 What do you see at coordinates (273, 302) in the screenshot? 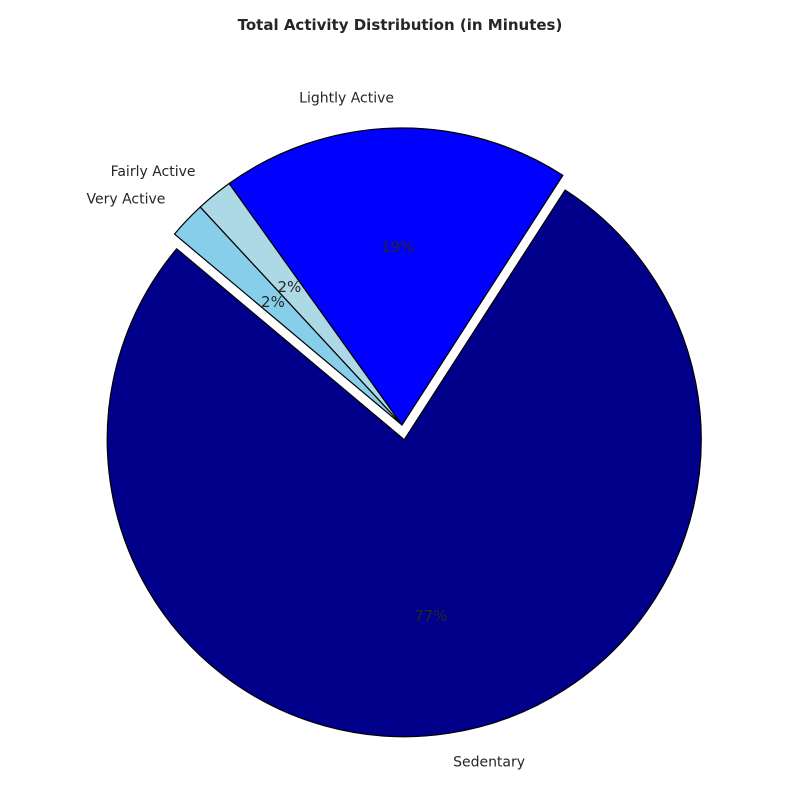
I see `pct-label-very-active: 2%` at bounding box center [273, 302].